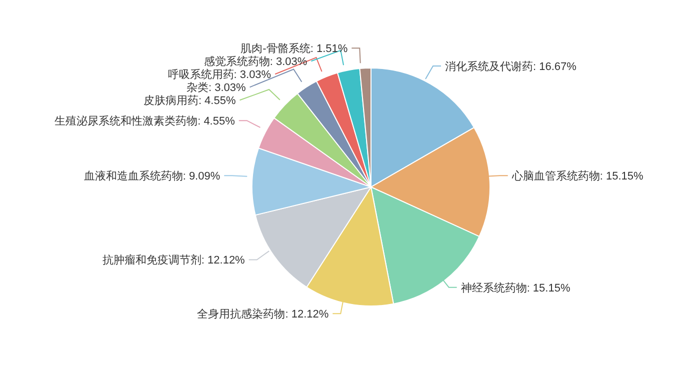 Image resolution: width=700 pixels, height=370 pixels. What do you see at coordinates (294, 49) in the screenshot?
I see `slice-label: 肌肉-骨骼系统: 1.51%` at bounding box center [294, 49].